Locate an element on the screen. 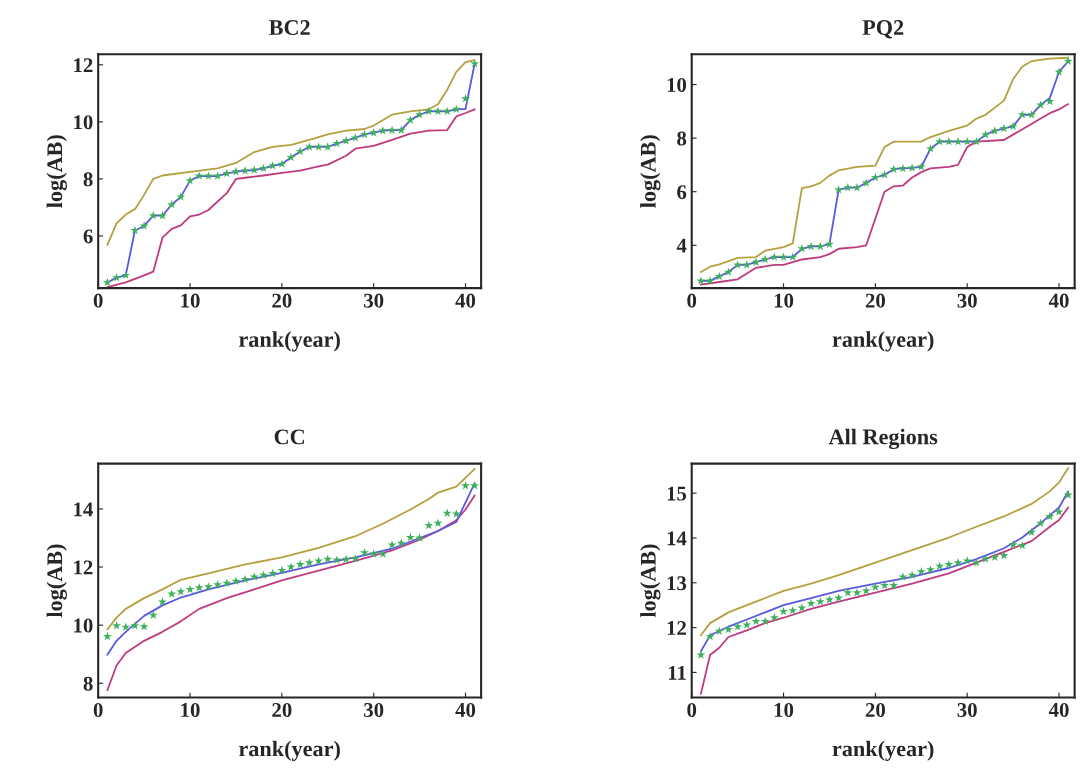  x-tick-label: 40 is located at coordinates (1058, 300).